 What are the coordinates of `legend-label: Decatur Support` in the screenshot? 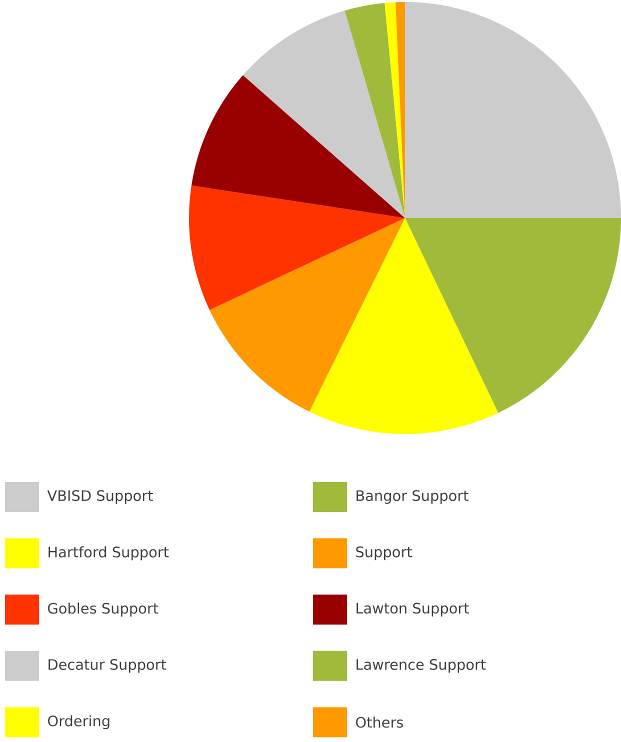 It's located at (107, 666).